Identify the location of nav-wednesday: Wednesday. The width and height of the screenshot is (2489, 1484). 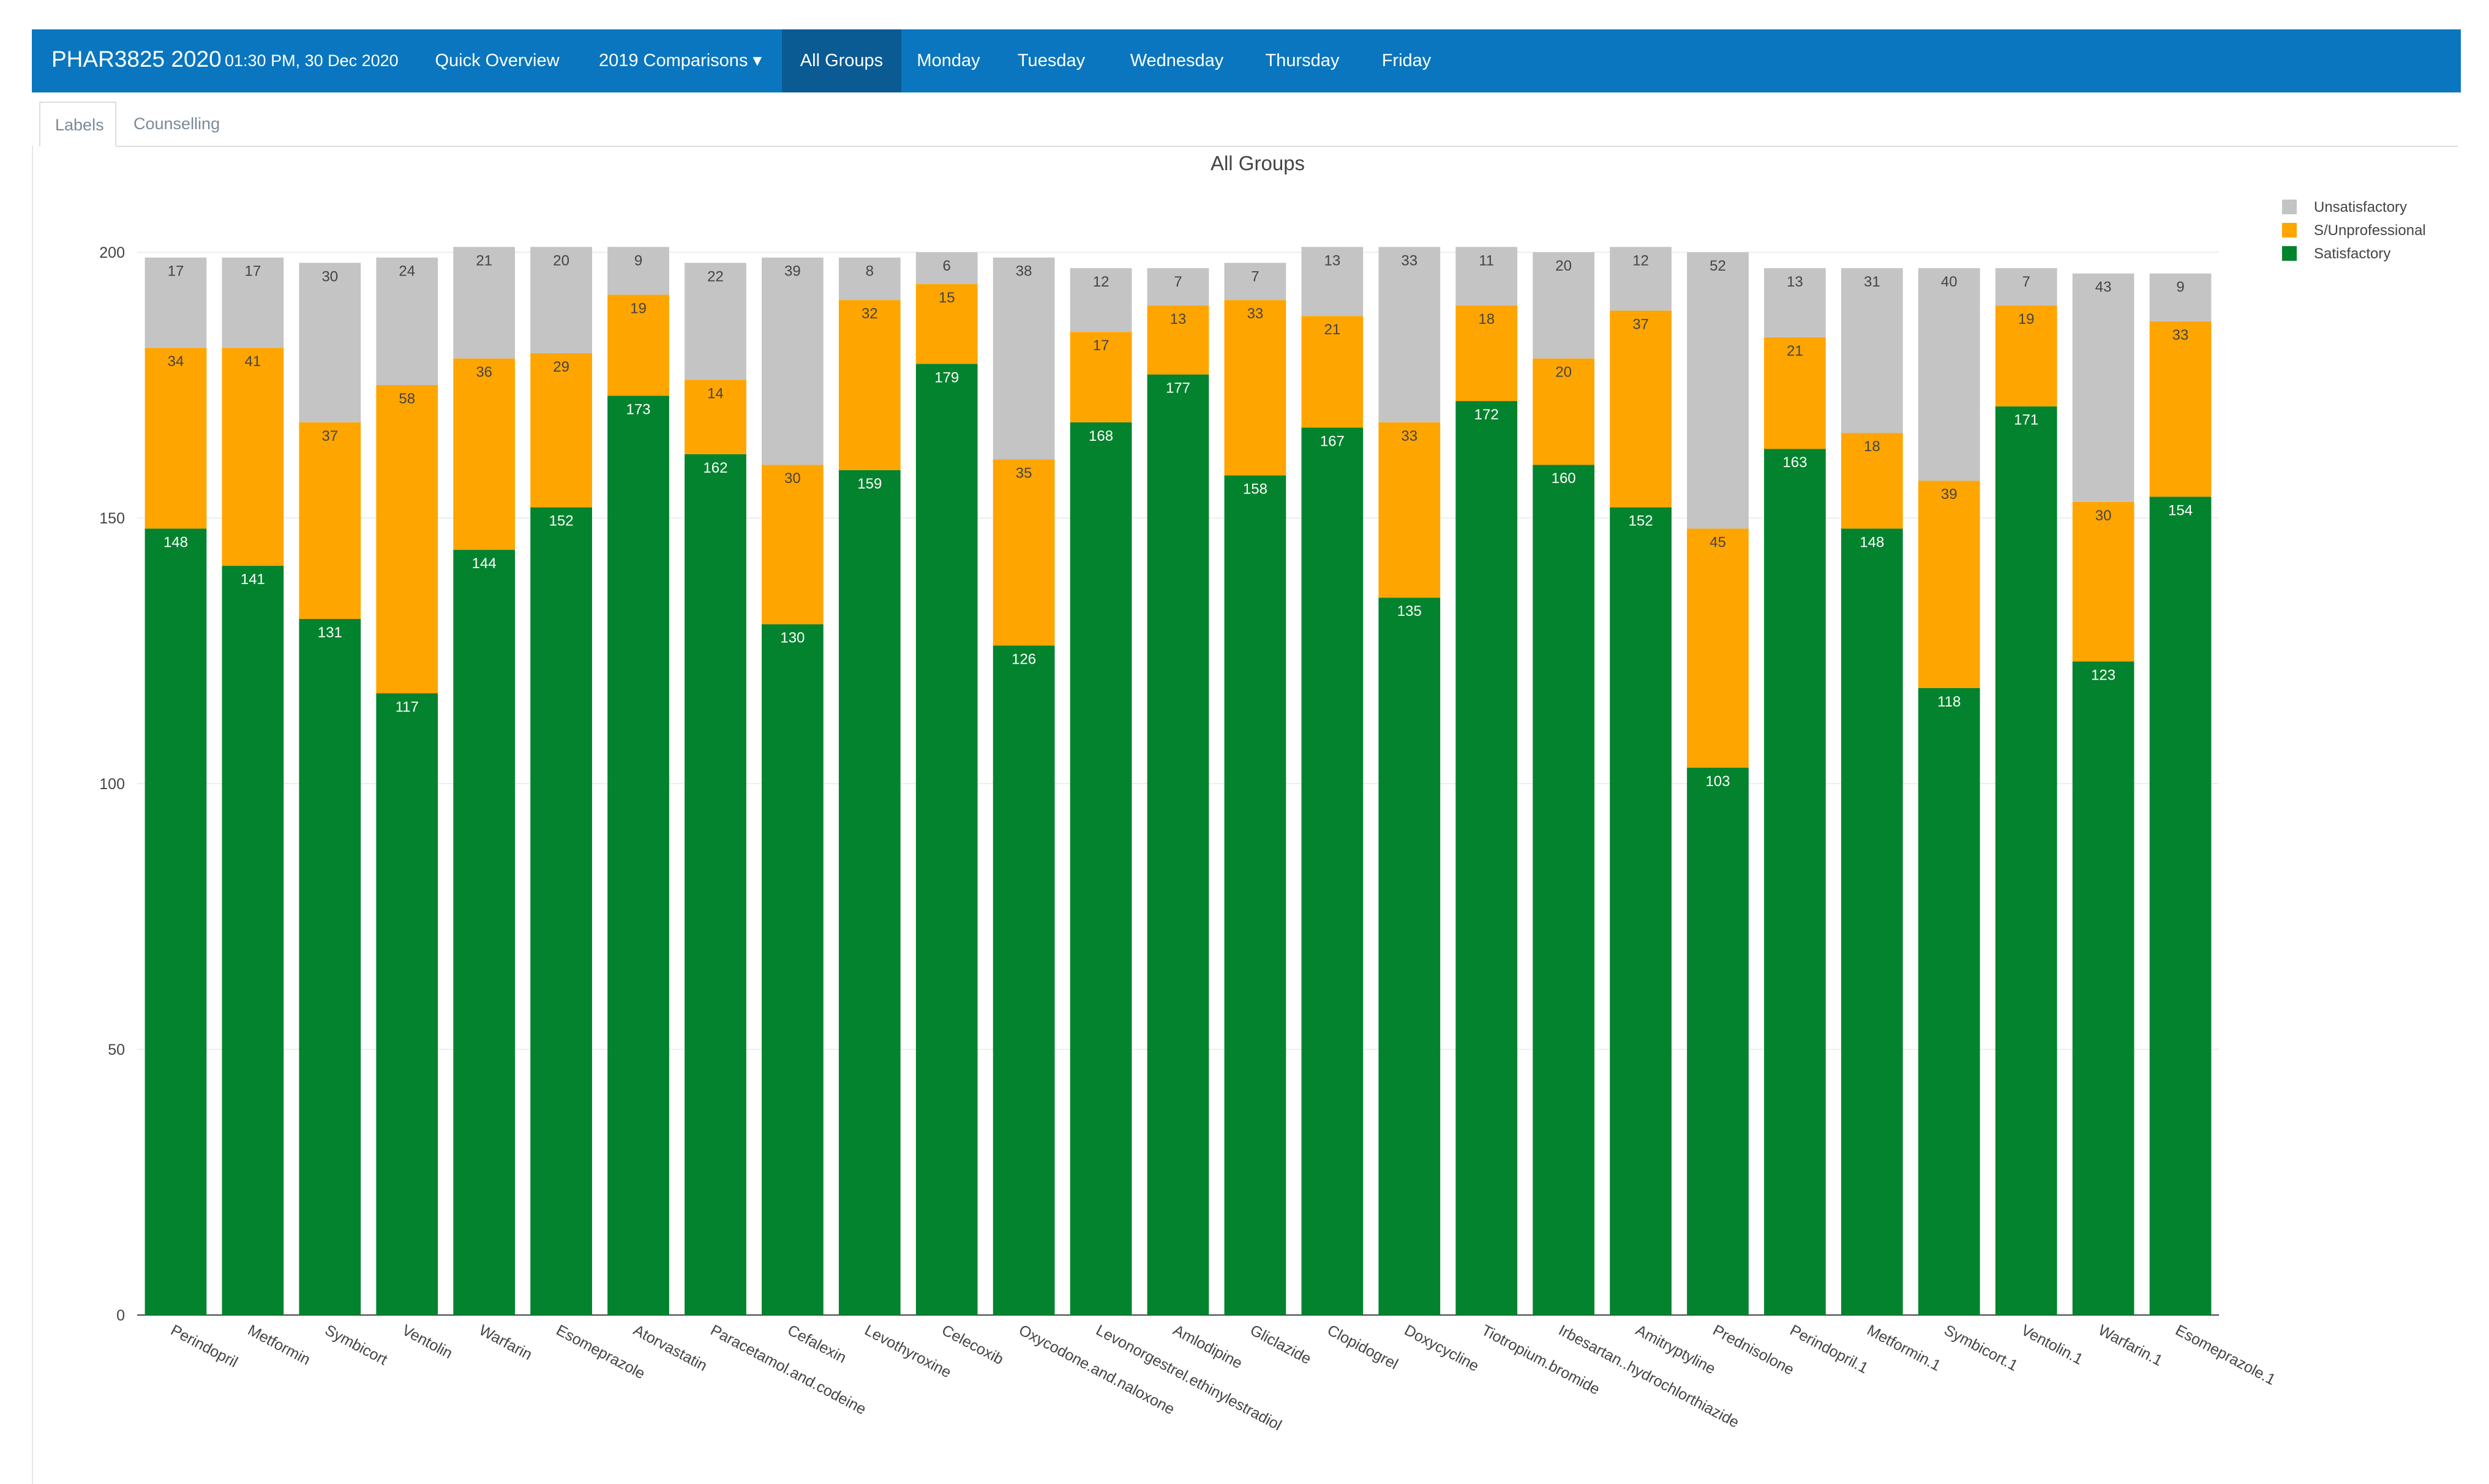
(1177, 60).